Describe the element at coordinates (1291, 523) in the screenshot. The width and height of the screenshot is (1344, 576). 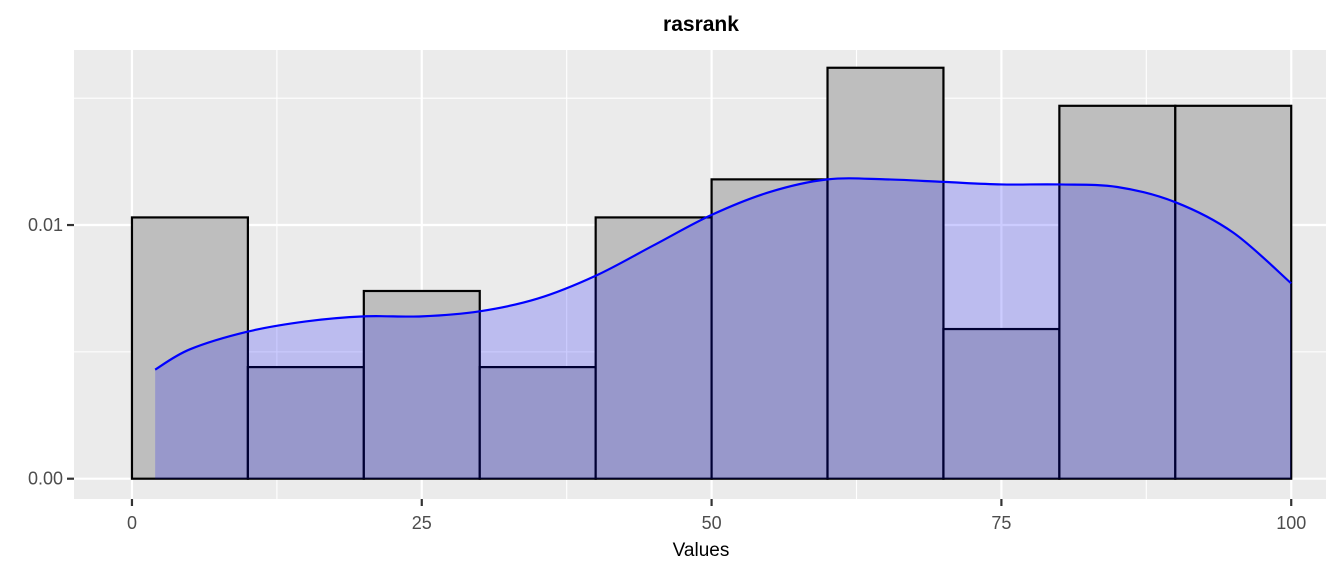
I see `x-tick-label: 100` at that location.